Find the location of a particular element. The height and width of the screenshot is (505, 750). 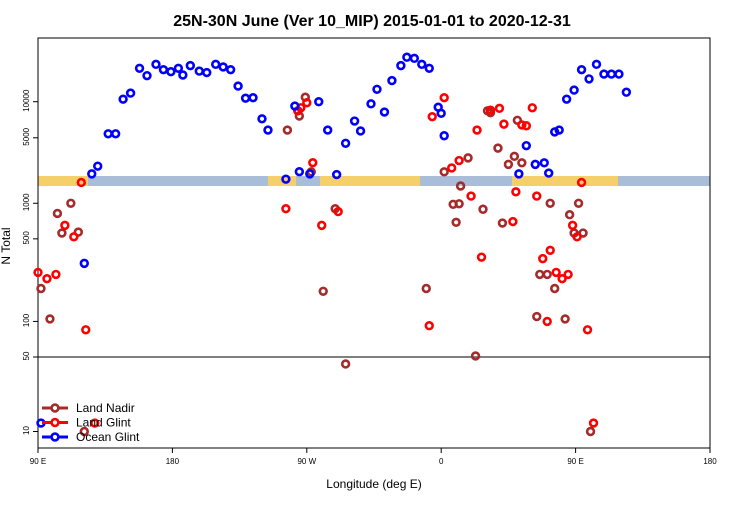

legend-marker-land-nadir is located at coordinates (55, 408).